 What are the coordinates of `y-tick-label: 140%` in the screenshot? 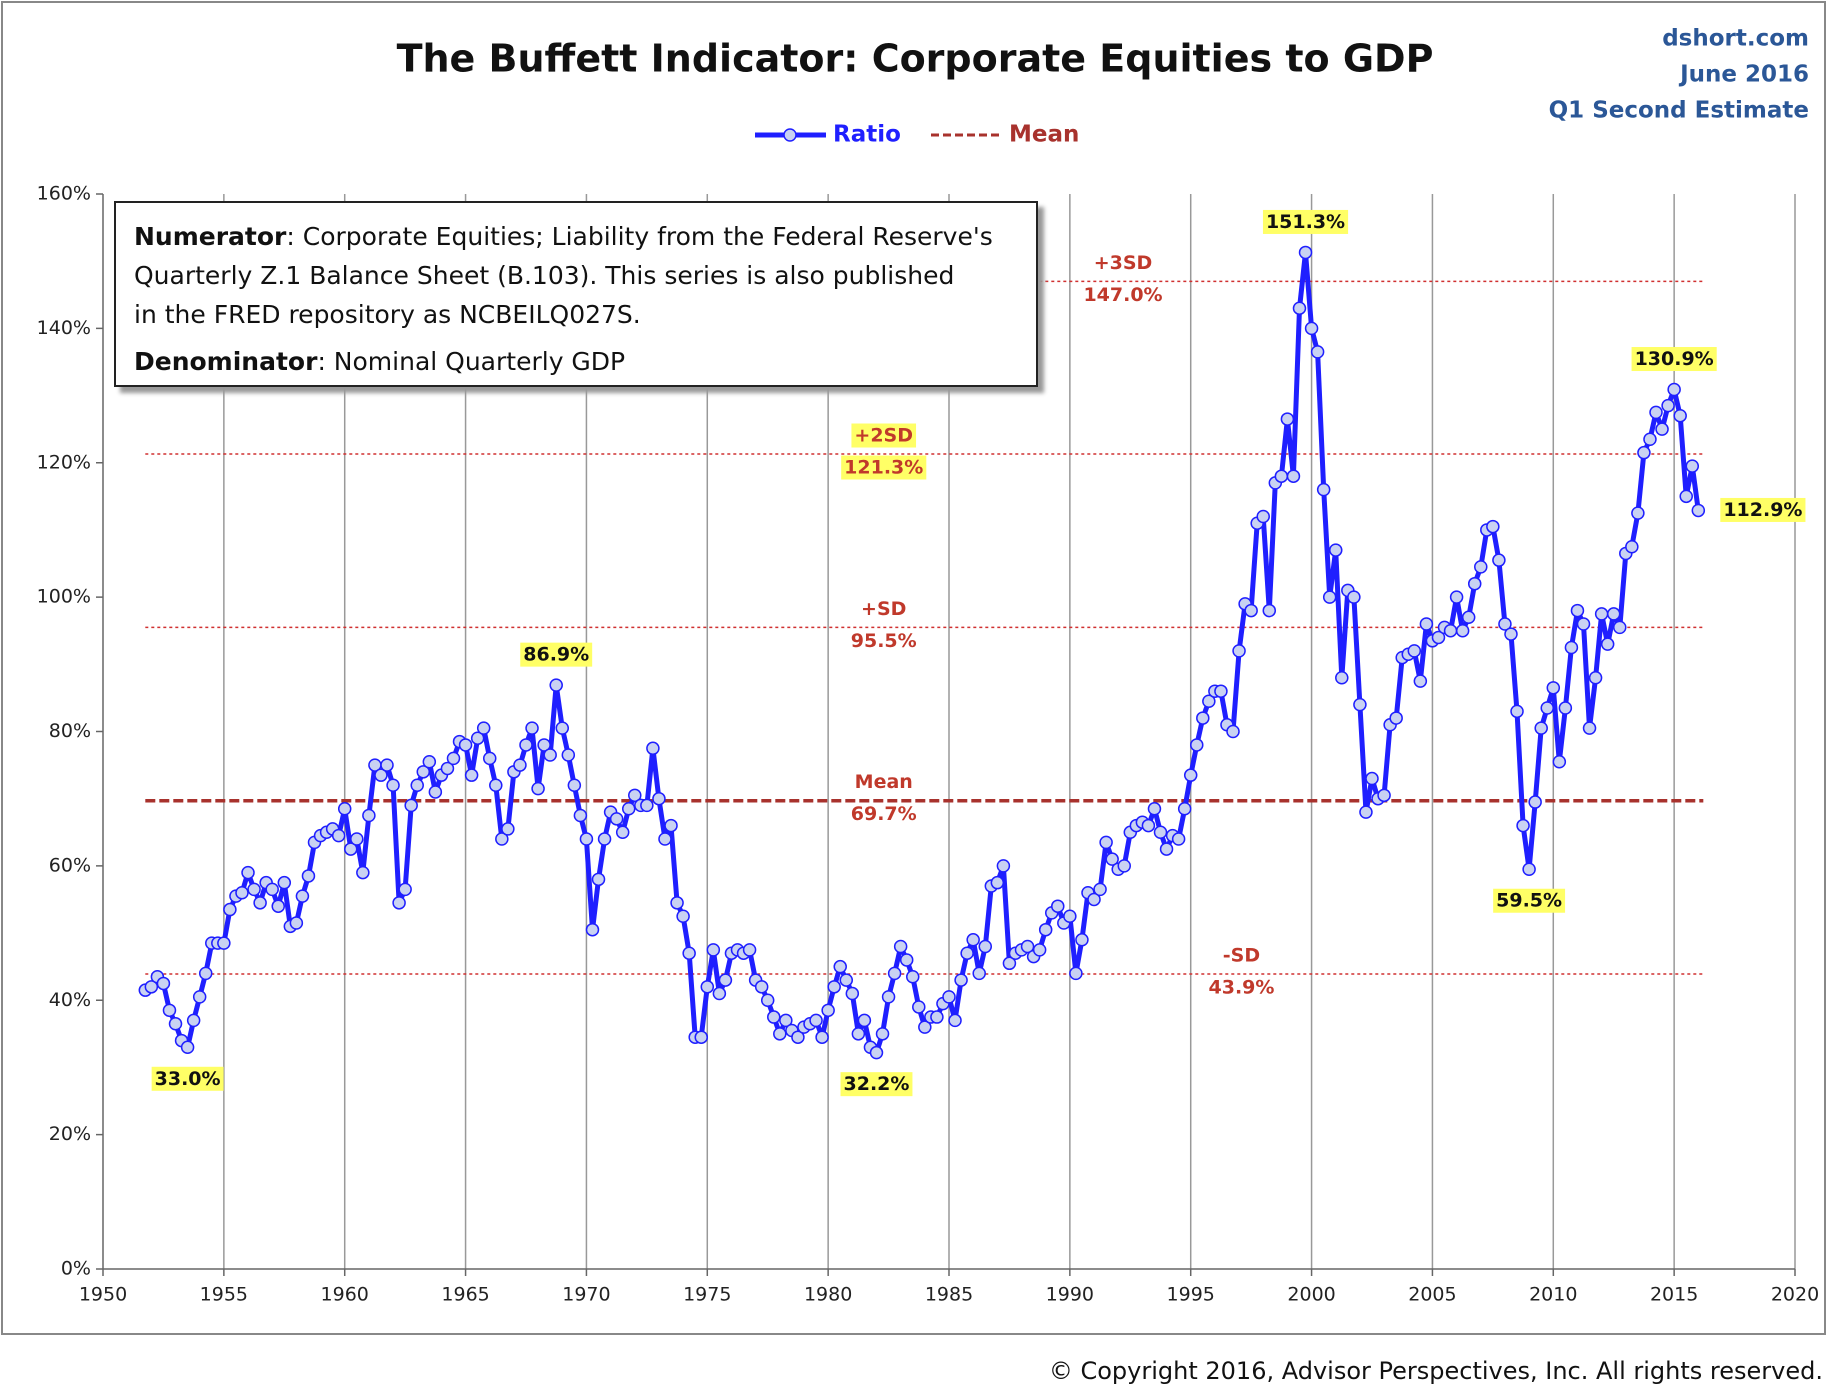 It's located at (64, 328).